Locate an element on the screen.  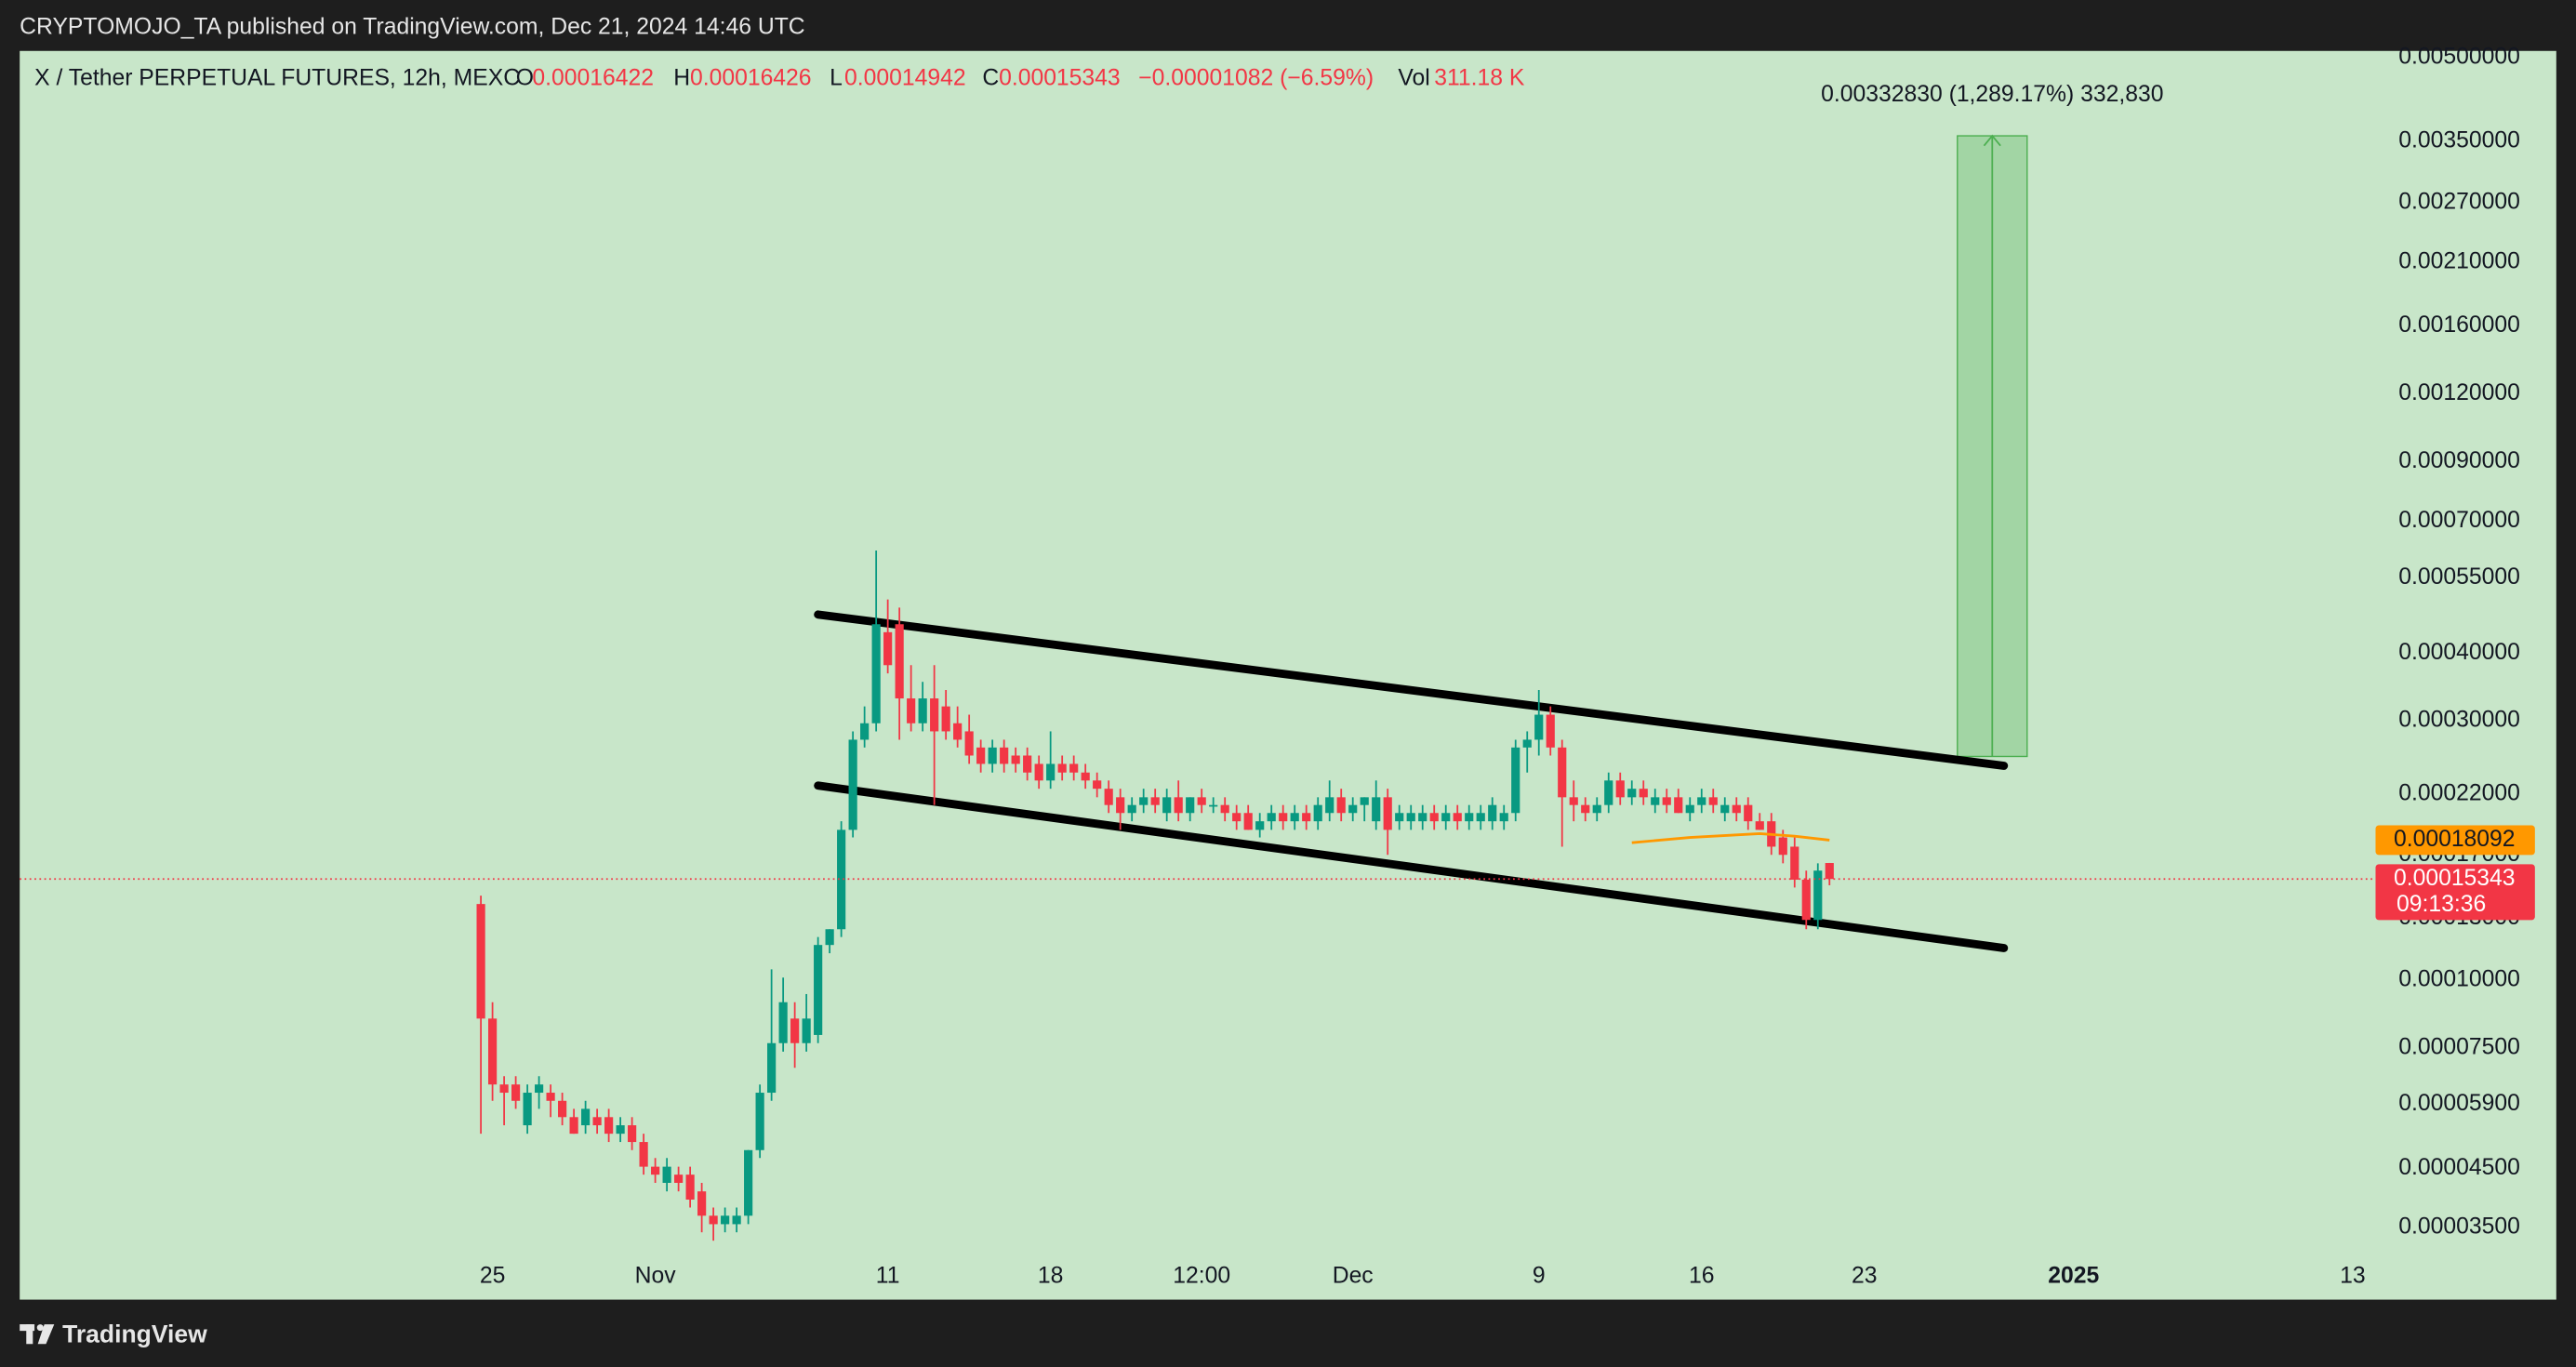
y-tick-label: 0.00500000 is located at coordinates (2459, 56).